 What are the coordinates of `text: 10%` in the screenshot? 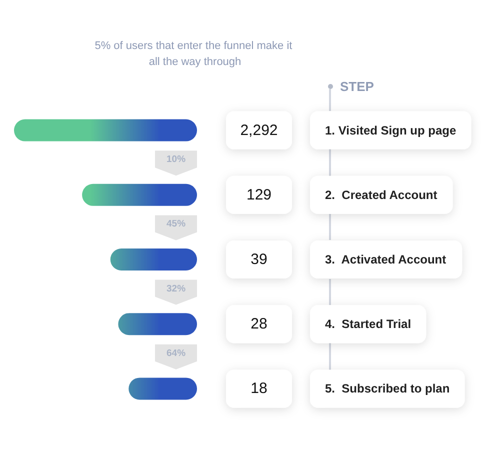 It's located at (176, 160).